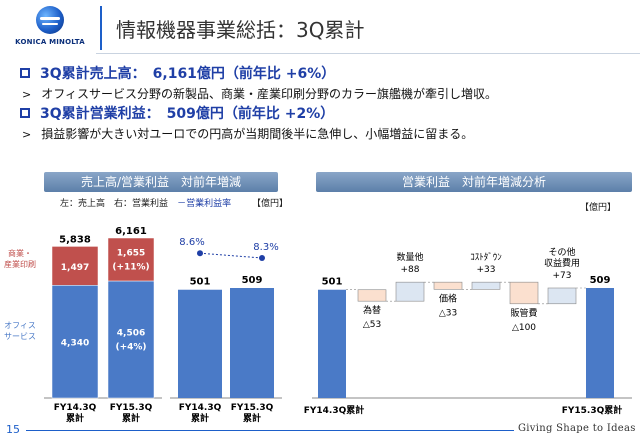 This screenshot has height=443, width=640. I want to click on sales-bar-label-0-1: 4,506 (+4%), so click(130, 340).